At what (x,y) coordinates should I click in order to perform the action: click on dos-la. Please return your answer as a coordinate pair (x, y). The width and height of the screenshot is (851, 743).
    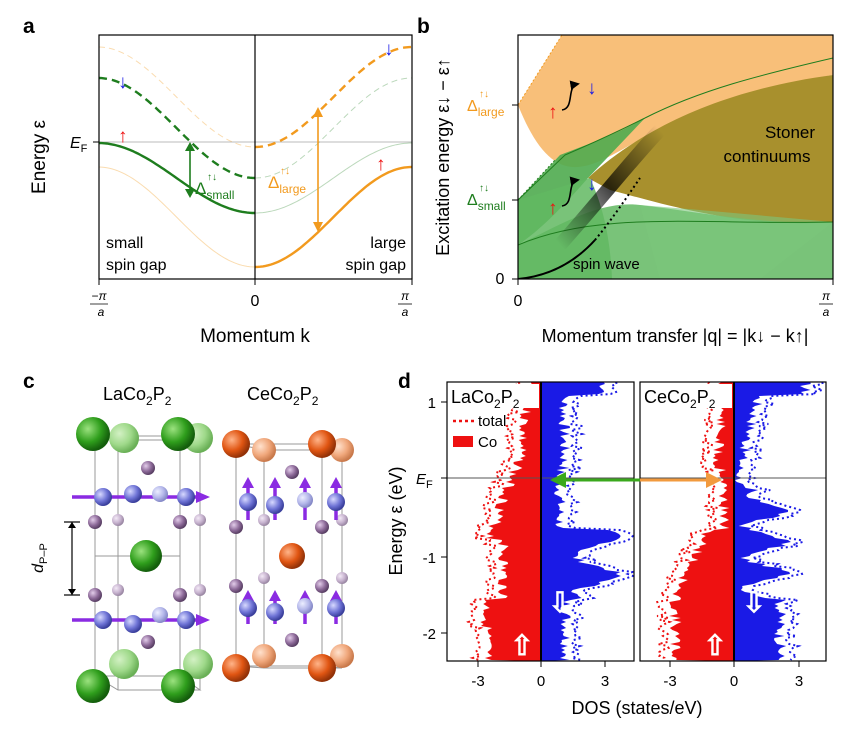
    Looking at the image, I should click on (550, 521).